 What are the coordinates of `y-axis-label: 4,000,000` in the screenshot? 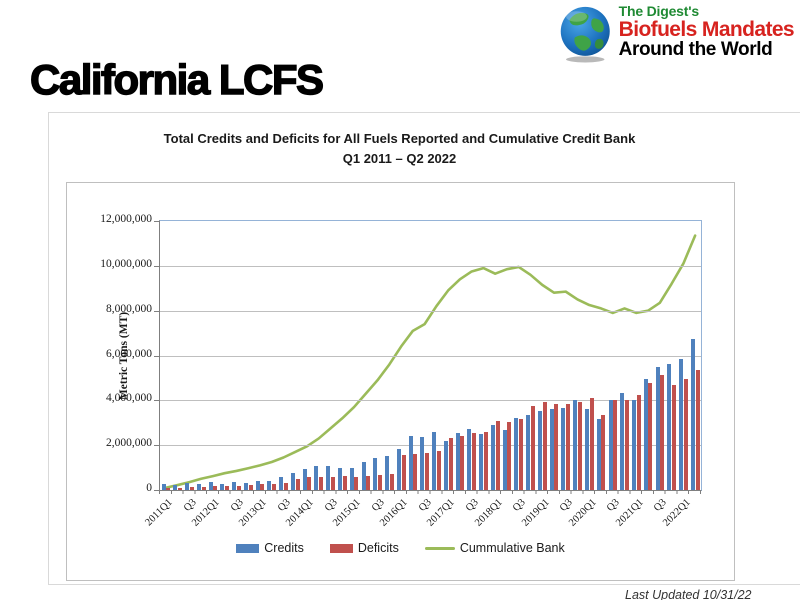 It's located at (129, 398).